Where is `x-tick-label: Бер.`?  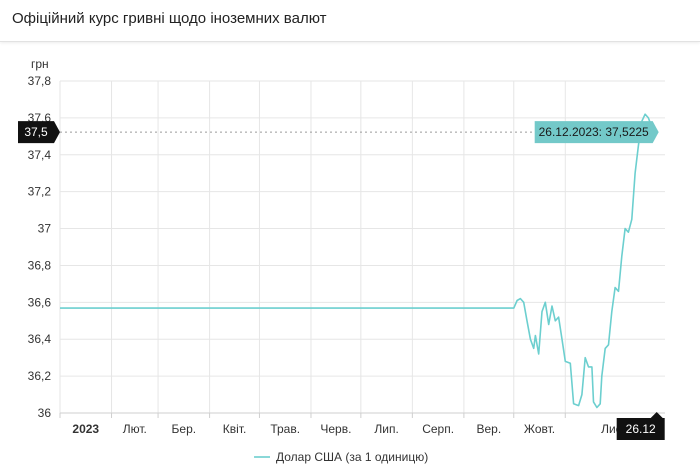 x-tick-label: Бер. is located at coordinates (184, 429).